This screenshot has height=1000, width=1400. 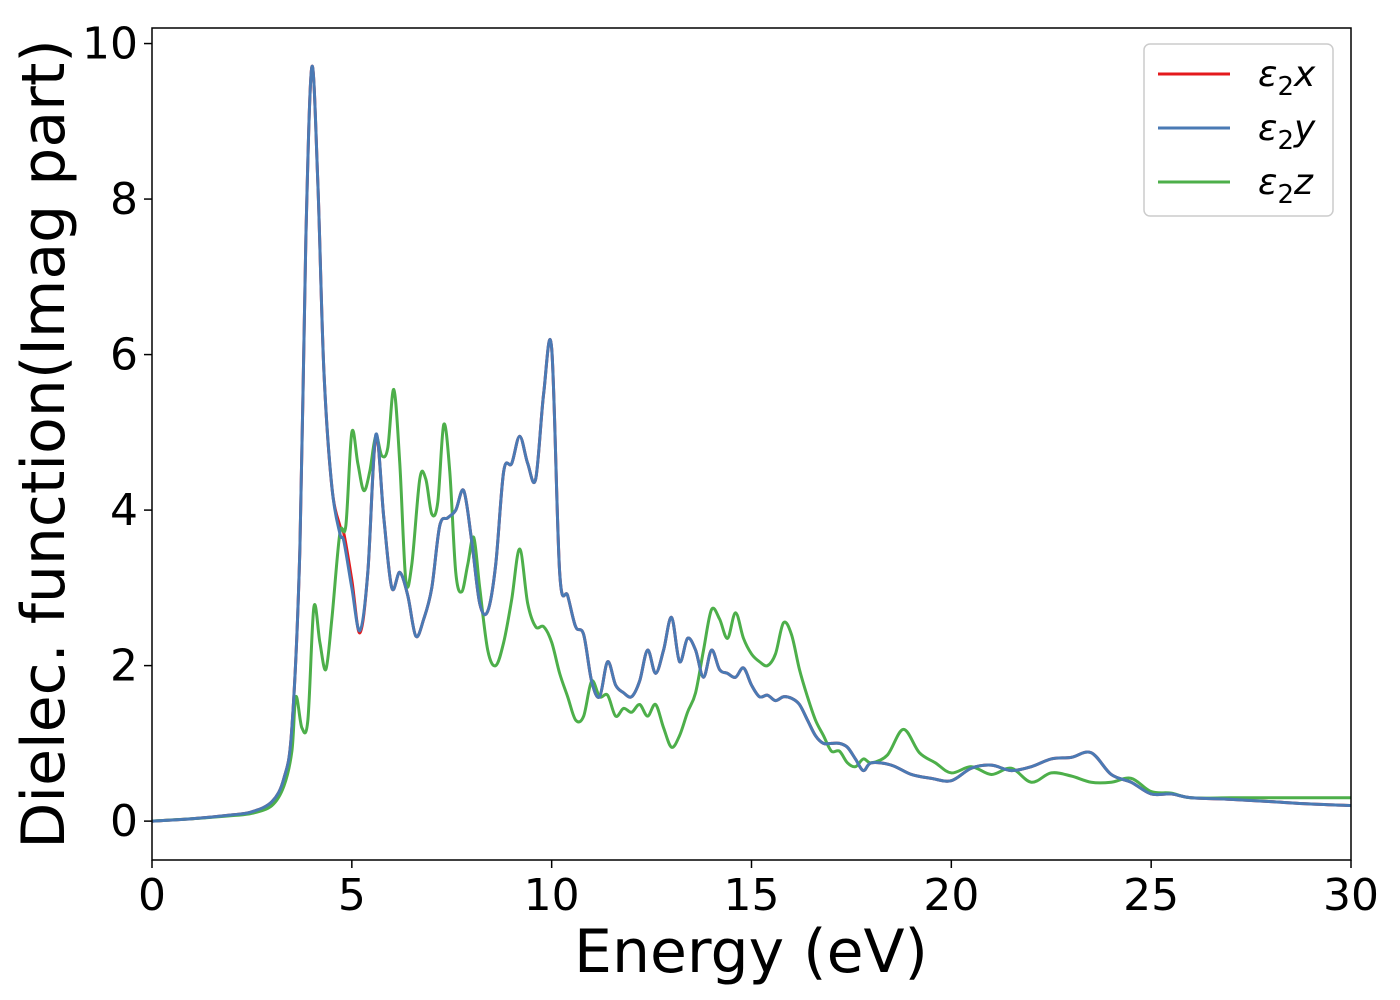 What do you see at coordinates (752, 895) in the screenshot?
I see `x-tick-label: 15` at bounding box center [752, 895].